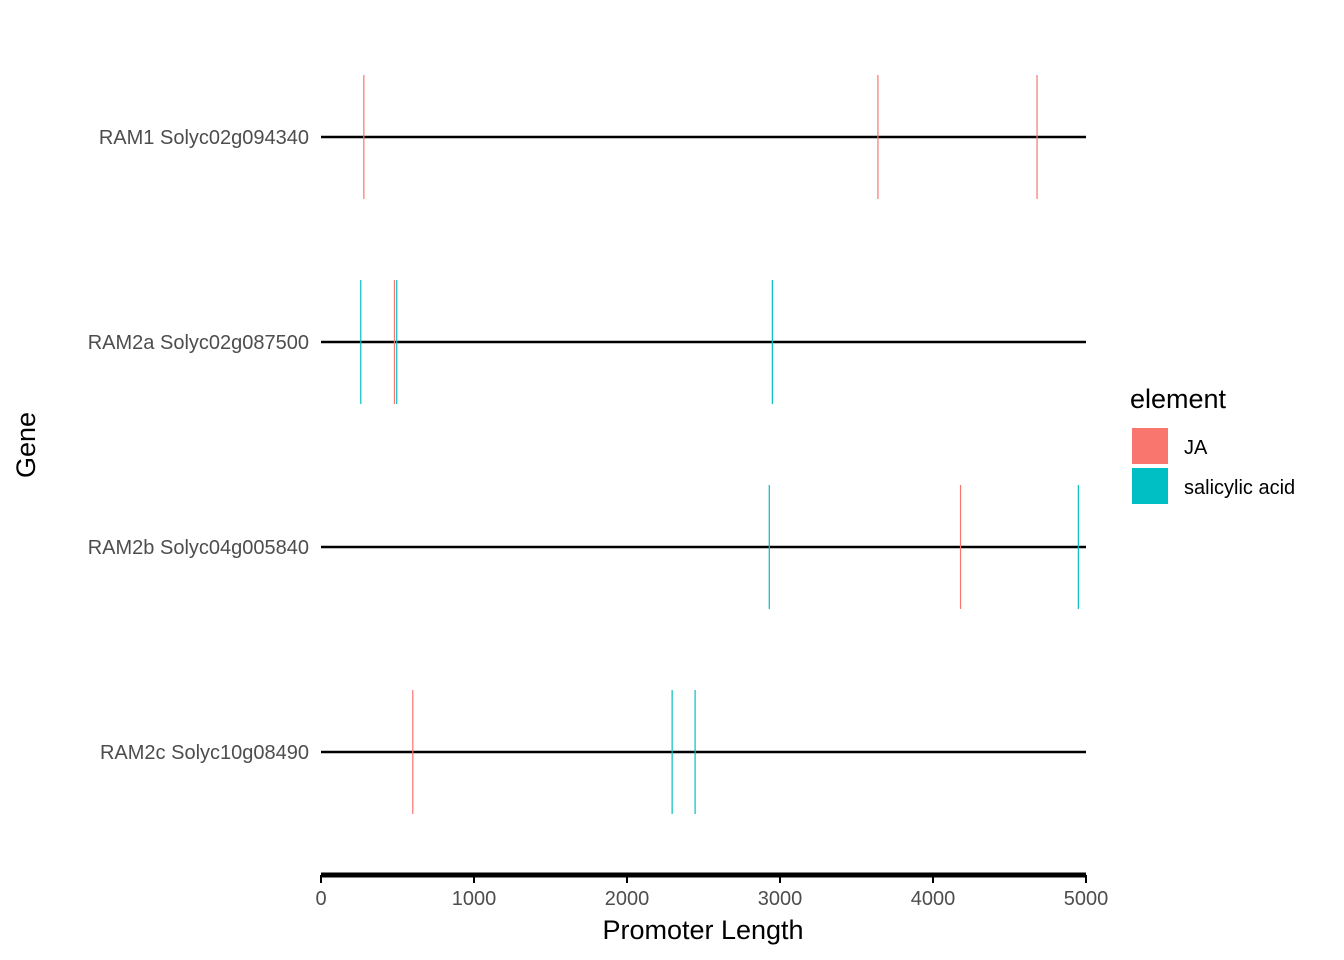 This screenshot has height=960, width=1344. I want to click on x-tick-label: 2000, so click(627, 899).